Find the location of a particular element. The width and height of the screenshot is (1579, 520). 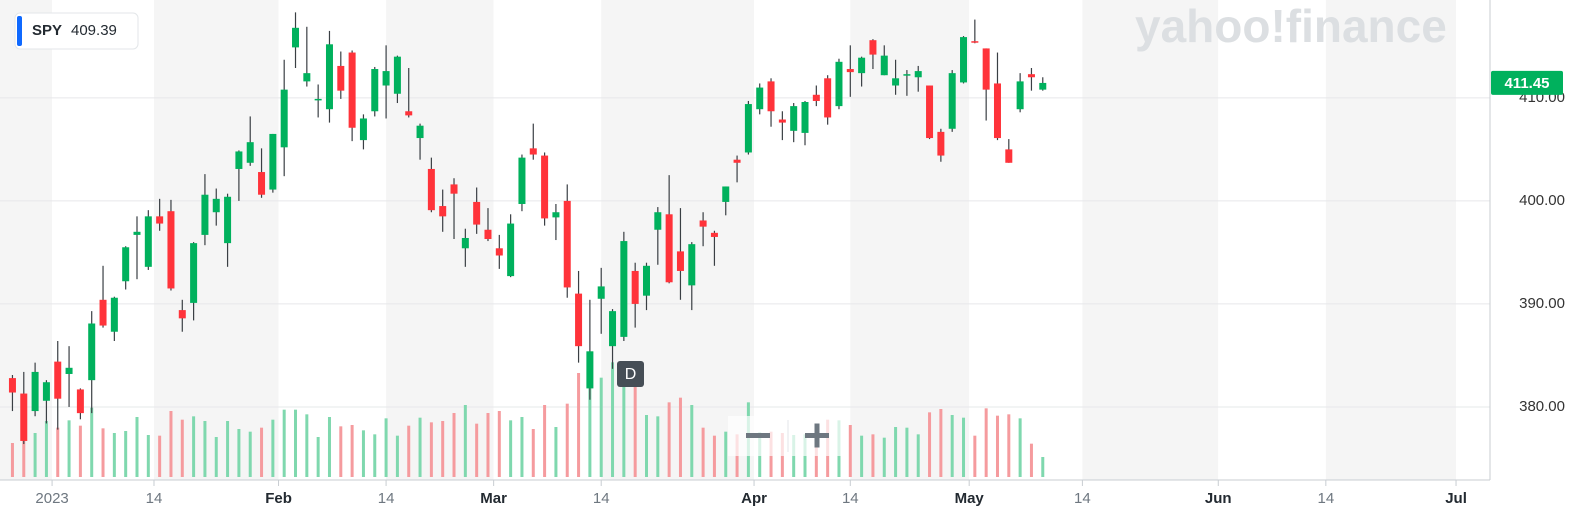

watermark: yahoo!finance is located at coordinates (1291, 26).